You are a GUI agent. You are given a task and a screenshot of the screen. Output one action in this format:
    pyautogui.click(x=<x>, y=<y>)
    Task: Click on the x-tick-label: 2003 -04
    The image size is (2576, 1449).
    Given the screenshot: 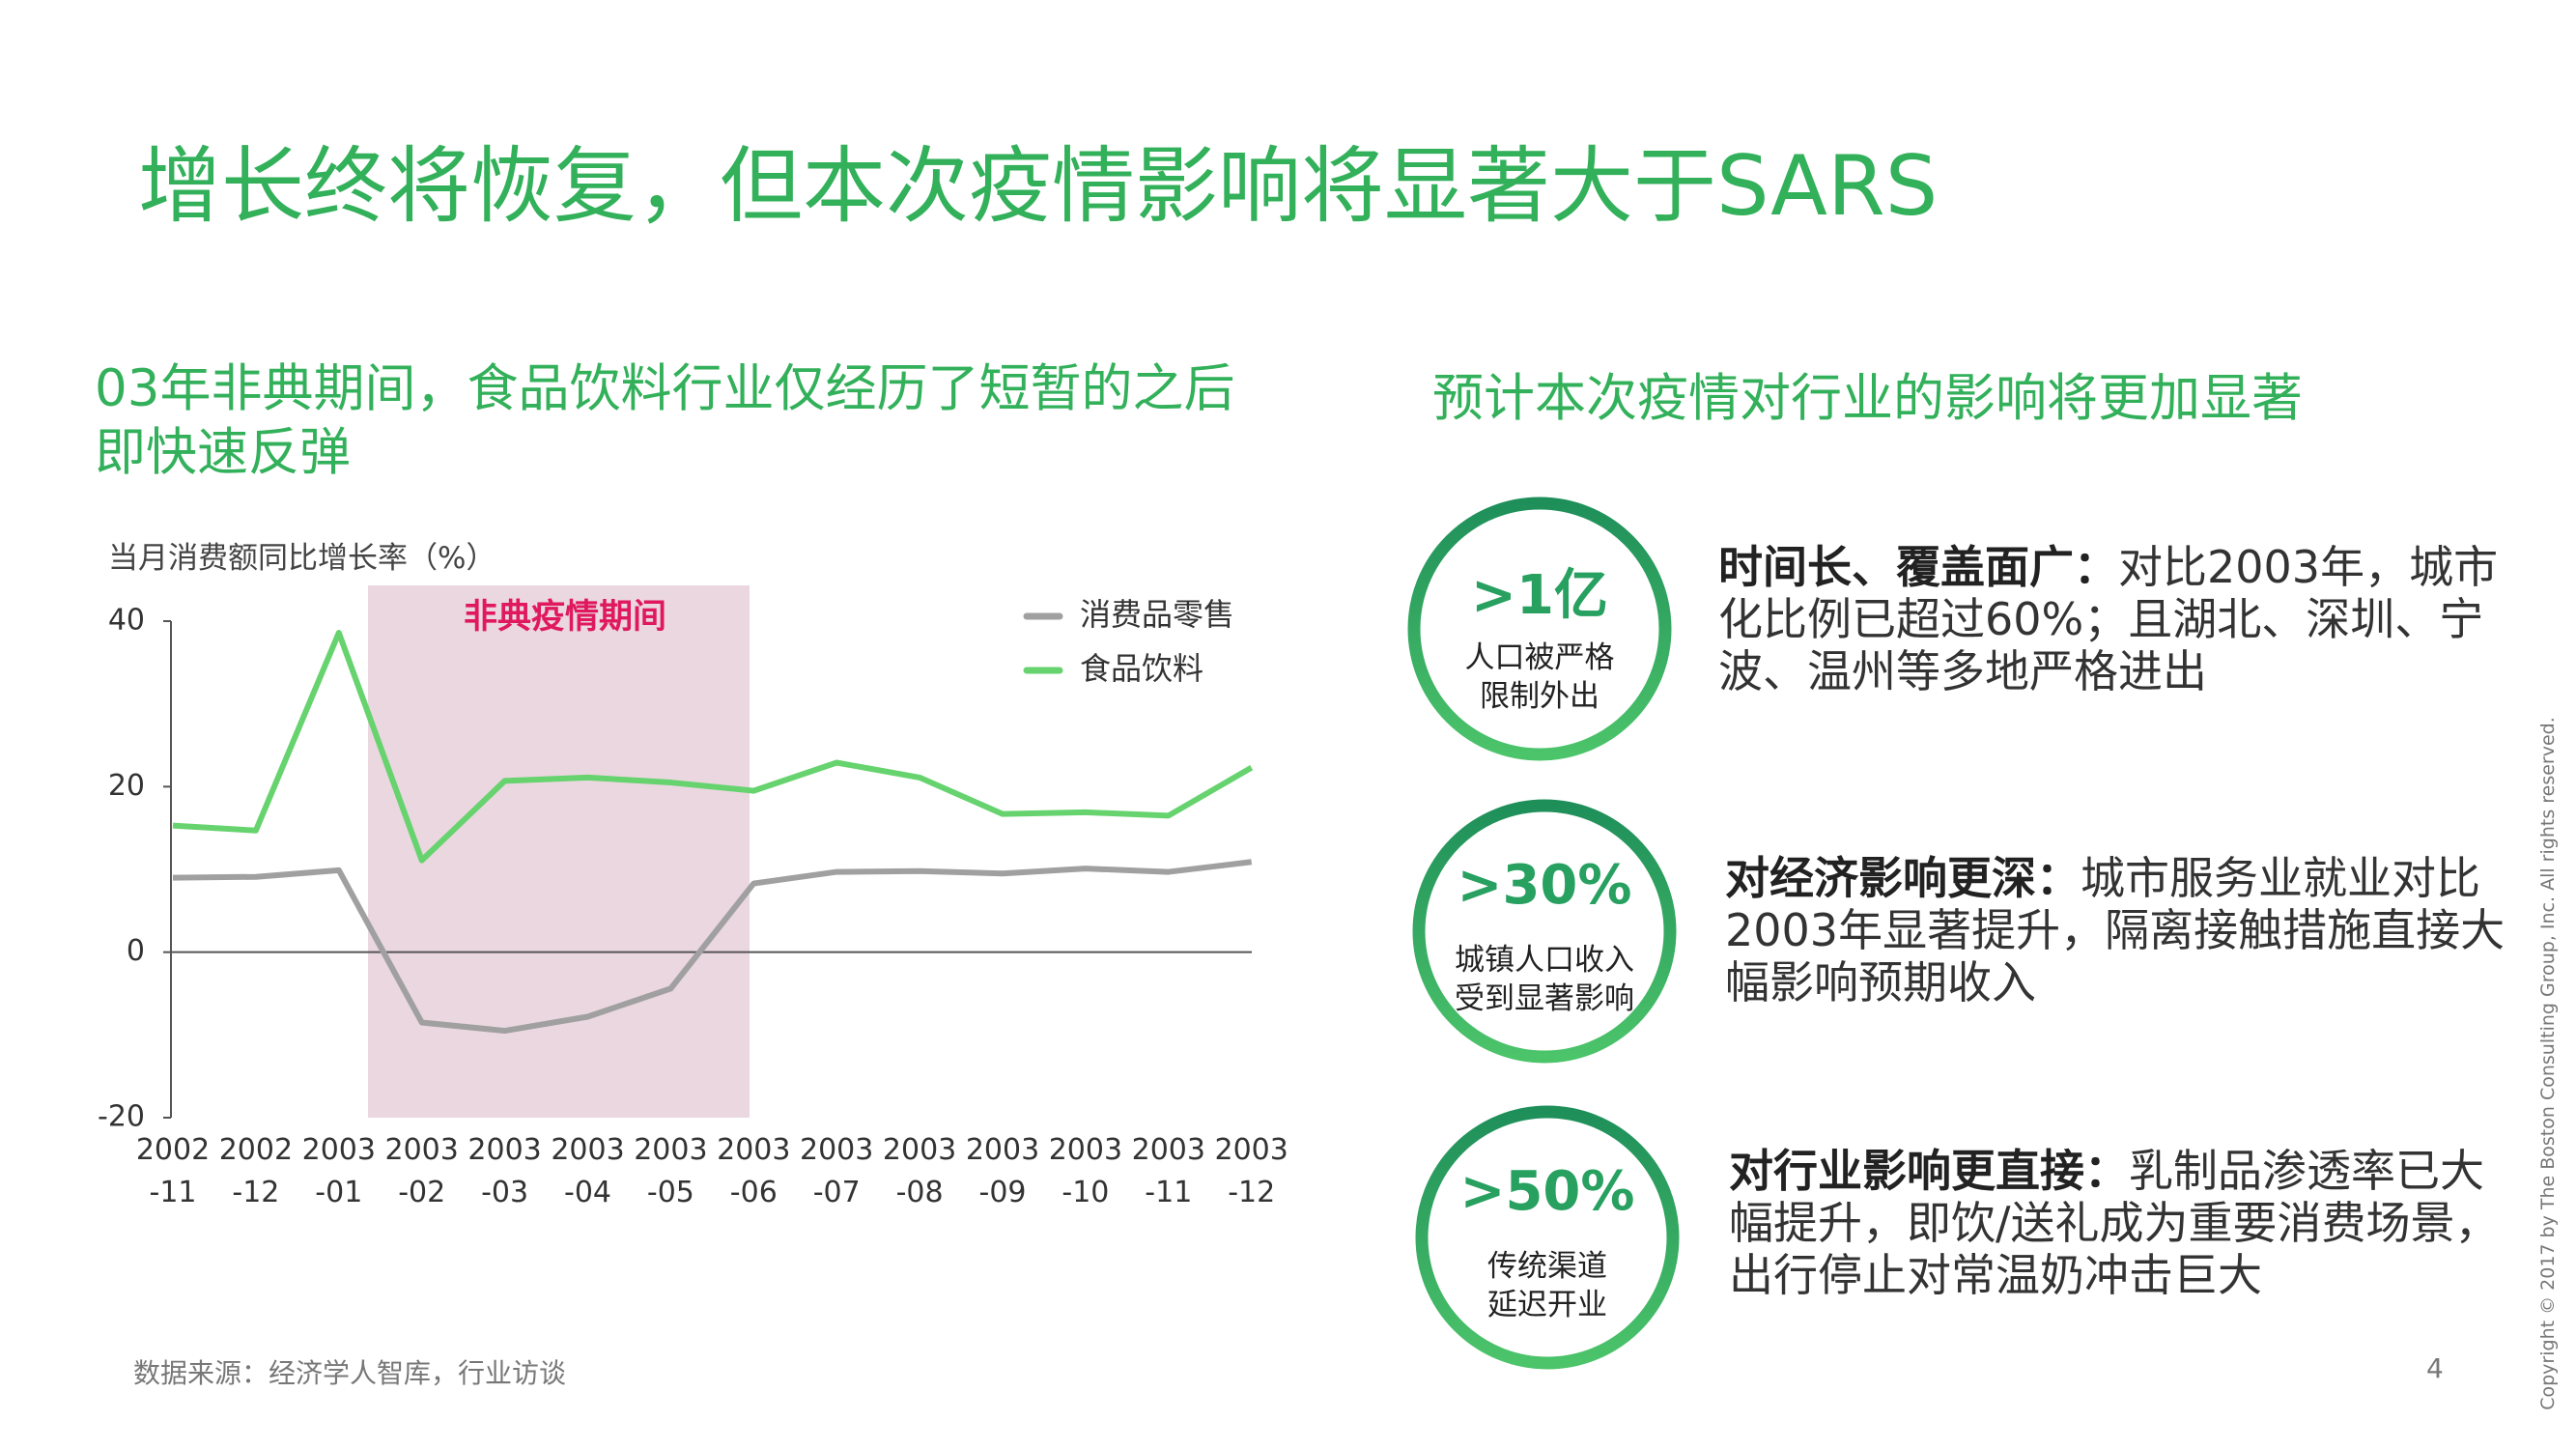 What is the action you would take?
    pyautogui.click(x=588, y=1171)
    